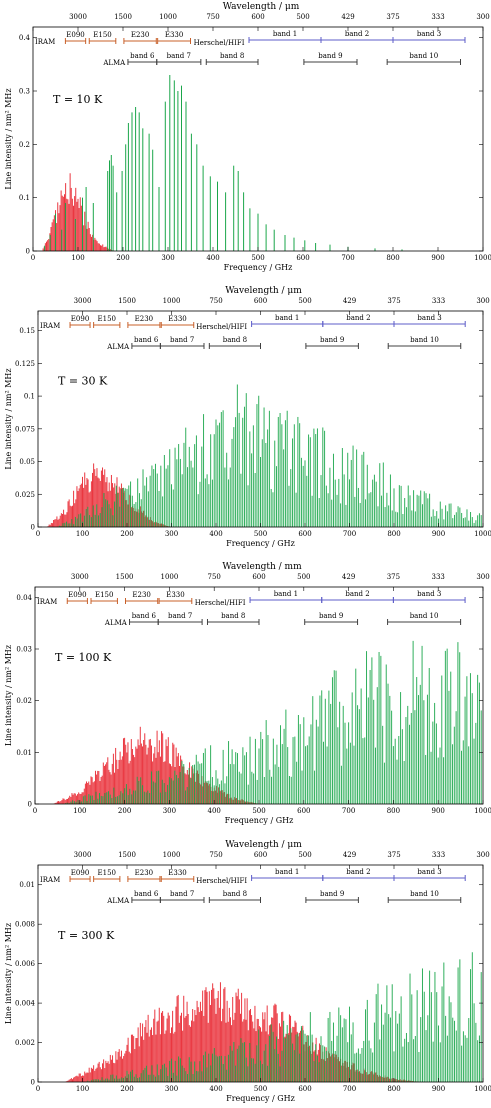 This screenshot has width=491, height=1108. Describe the element at coordinates (27, 885) in the screenshot. I see `y-tick-label: 0.01` at that location.